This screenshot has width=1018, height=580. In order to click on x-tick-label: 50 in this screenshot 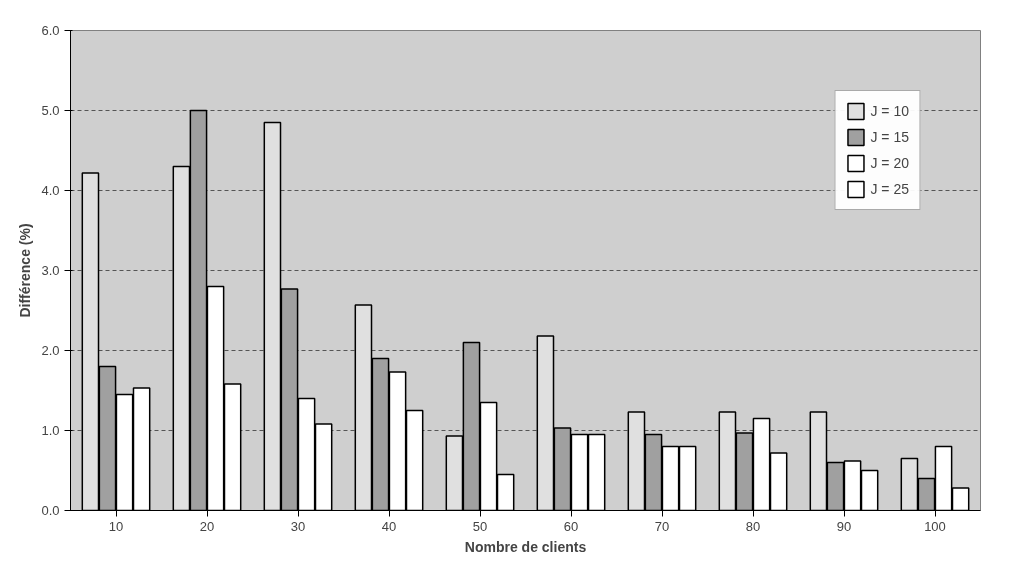, I will do `click(480, 526)`.